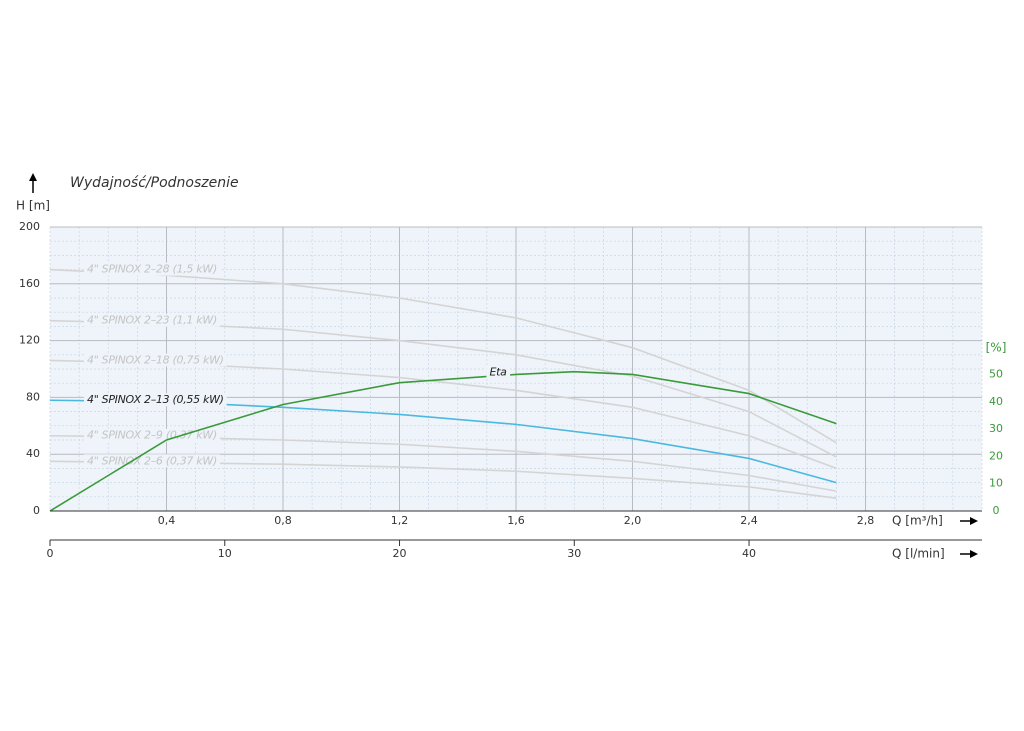 This screenshot has height=731, width=1024. I want to click on efficiency-curve, so click(443, 441).